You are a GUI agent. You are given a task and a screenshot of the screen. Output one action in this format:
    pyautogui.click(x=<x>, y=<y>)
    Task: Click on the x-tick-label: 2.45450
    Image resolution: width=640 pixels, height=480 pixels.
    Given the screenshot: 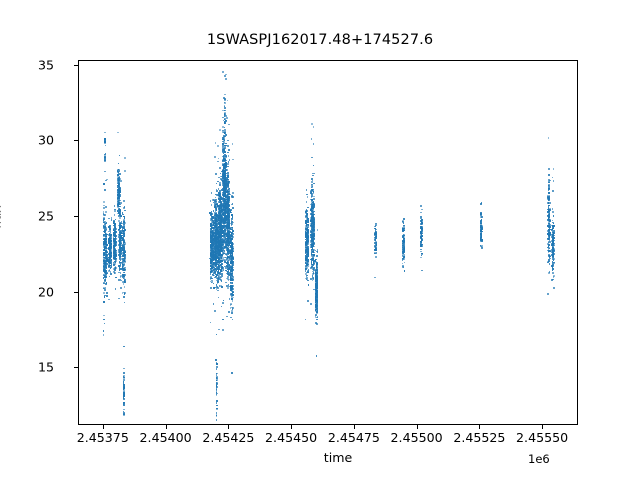 What is the action you would take?
    pyautogui.click(x=291, y=437)
    